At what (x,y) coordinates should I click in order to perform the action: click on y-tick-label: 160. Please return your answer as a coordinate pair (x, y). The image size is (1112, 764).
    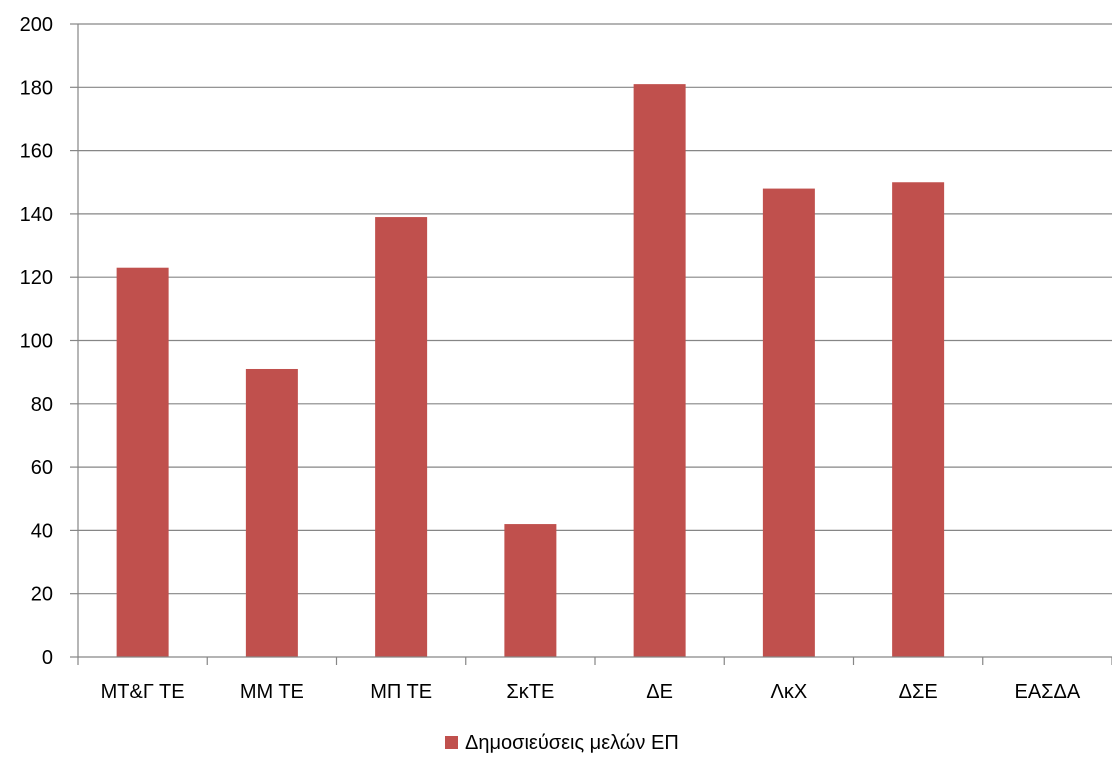
    Looking at the image, I should click on (36, 152).